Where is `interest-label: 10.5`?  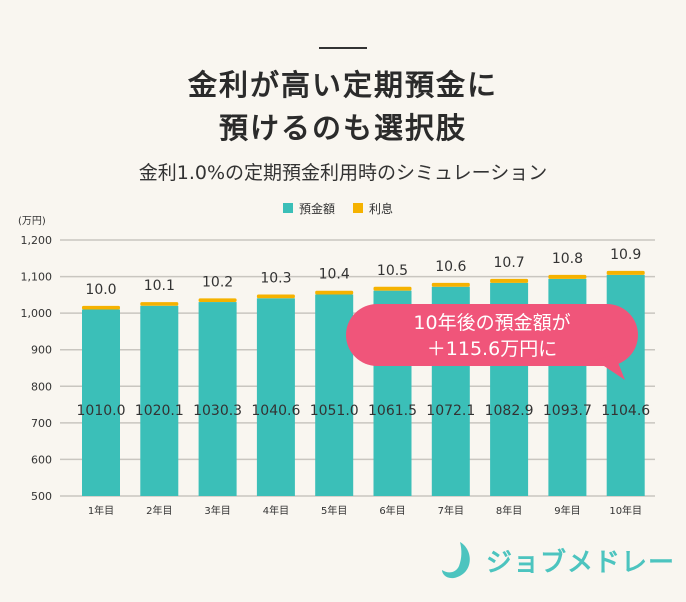
interest-label: 10.5 is located at coordinates (392, 271).